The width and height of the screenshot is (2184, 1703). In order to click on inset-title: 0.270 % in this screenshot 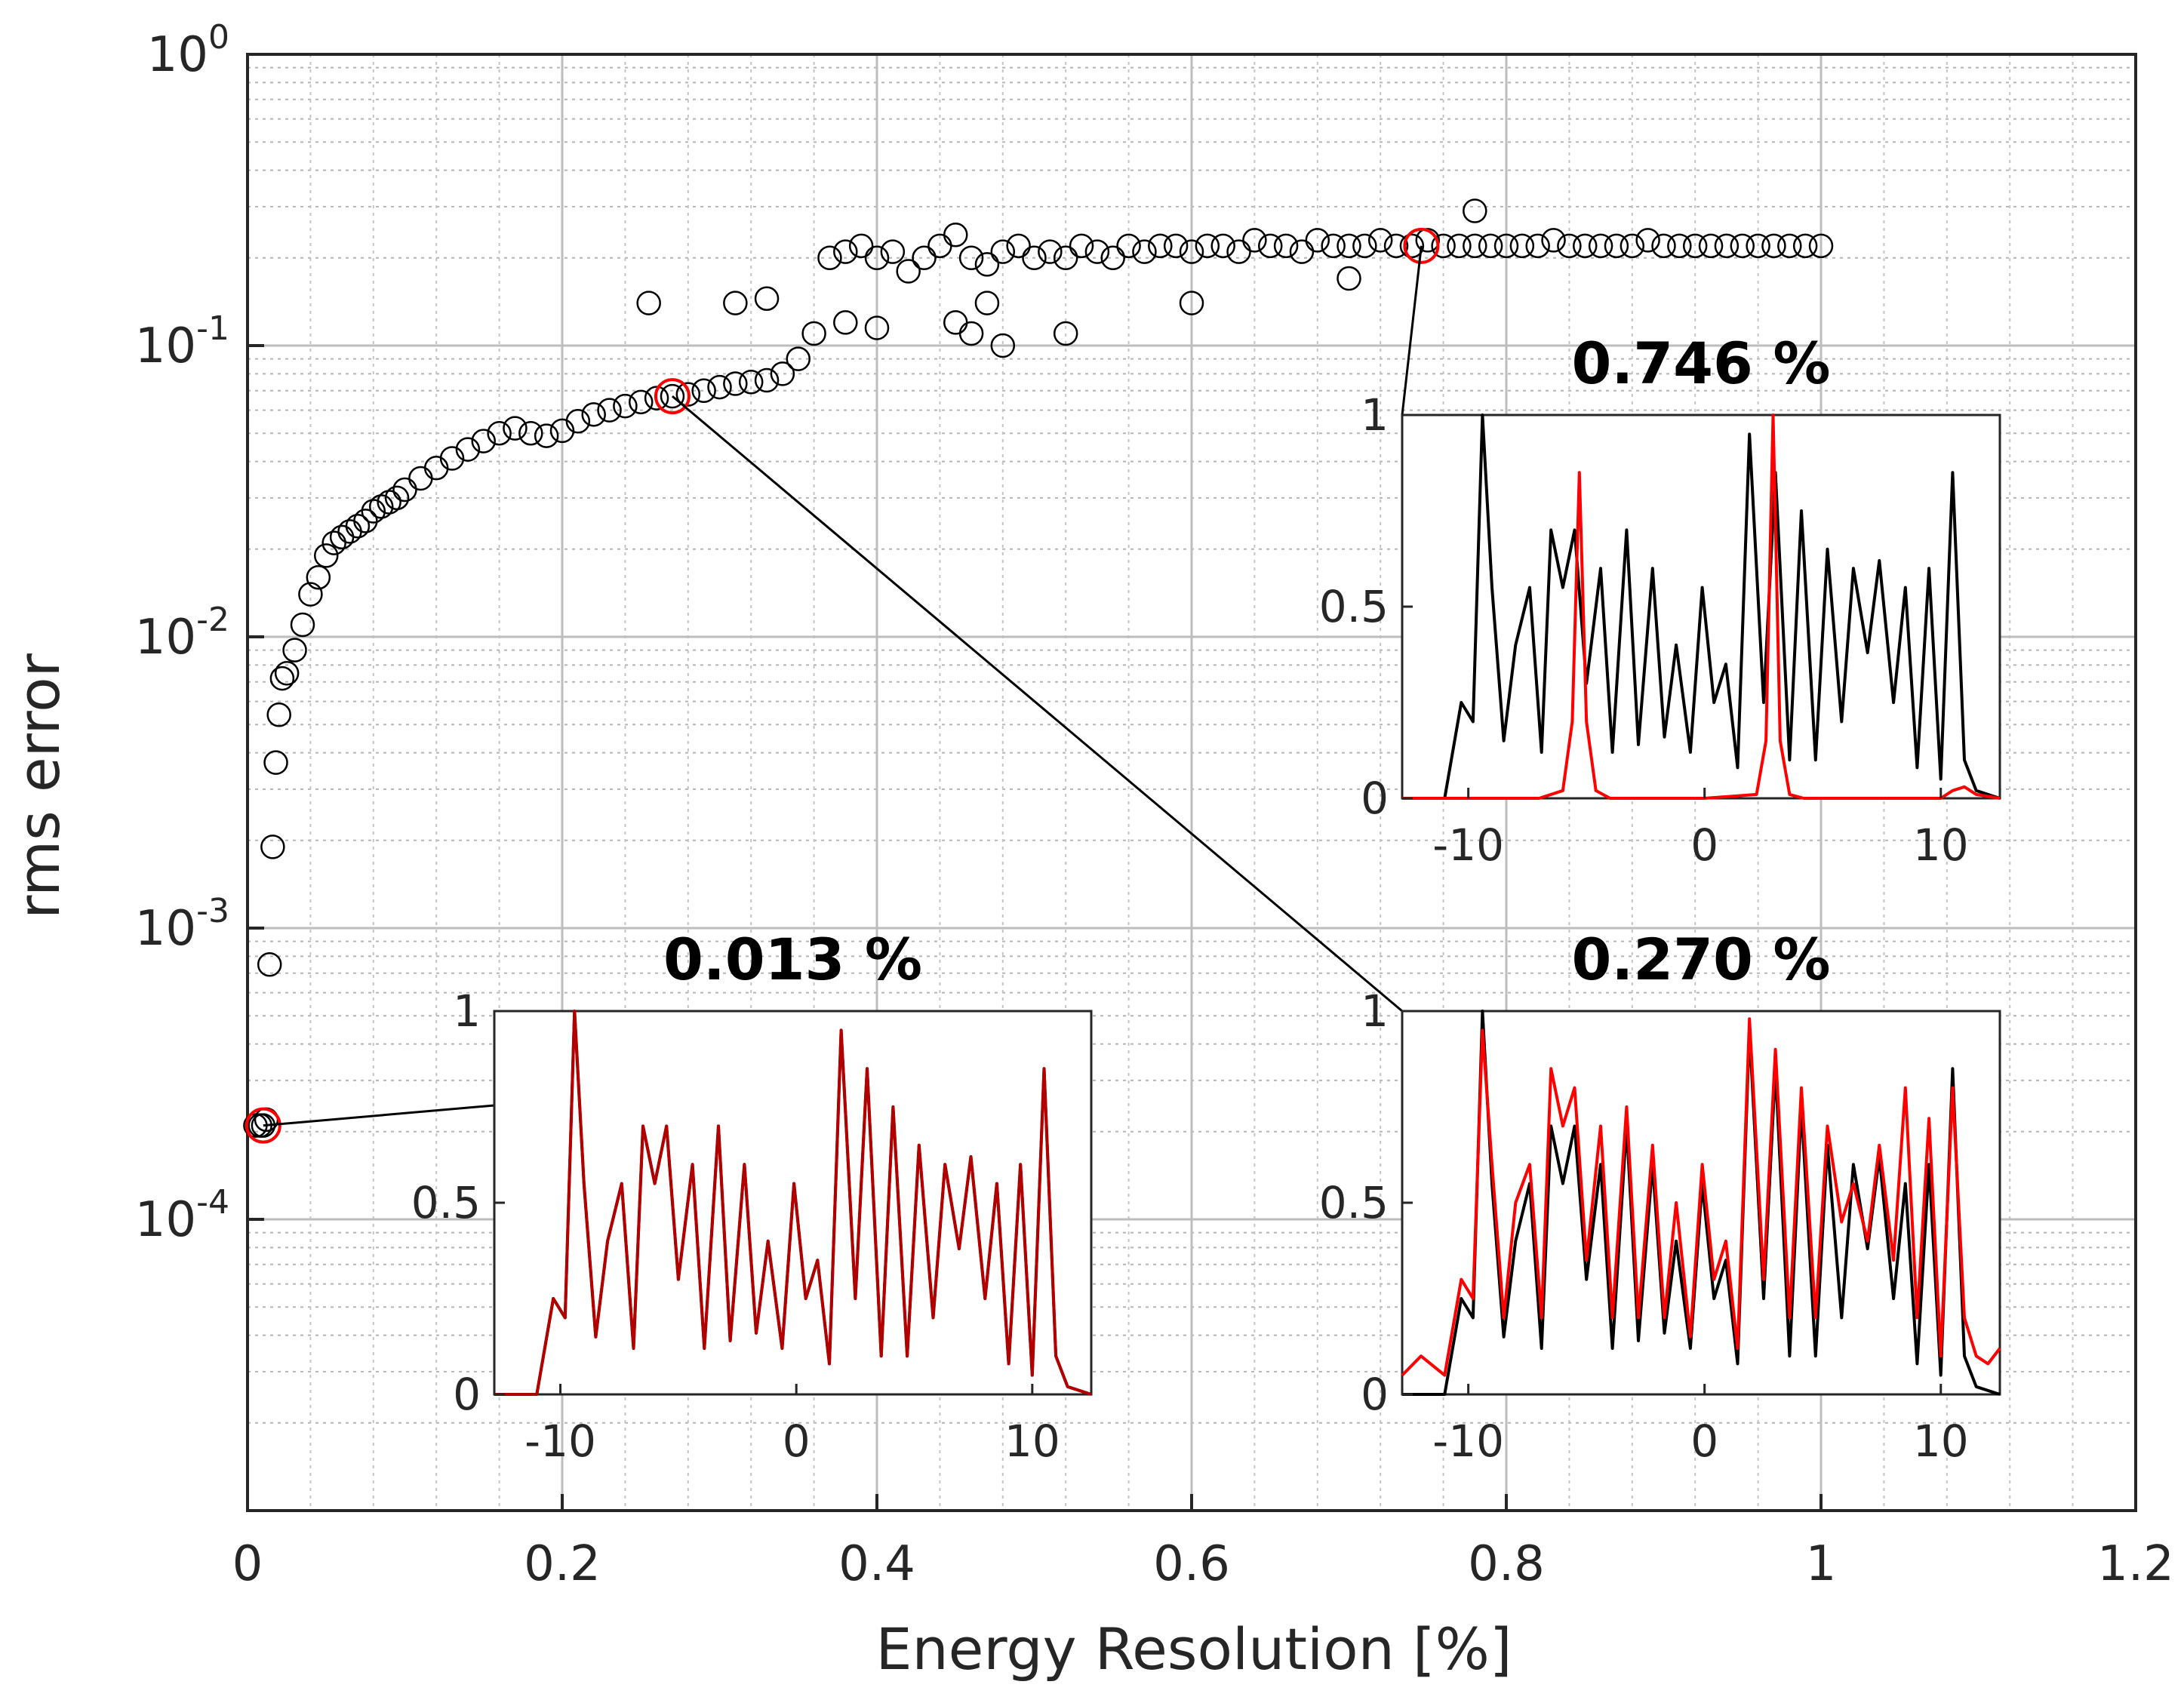, I will do `click(1700, 959)`.